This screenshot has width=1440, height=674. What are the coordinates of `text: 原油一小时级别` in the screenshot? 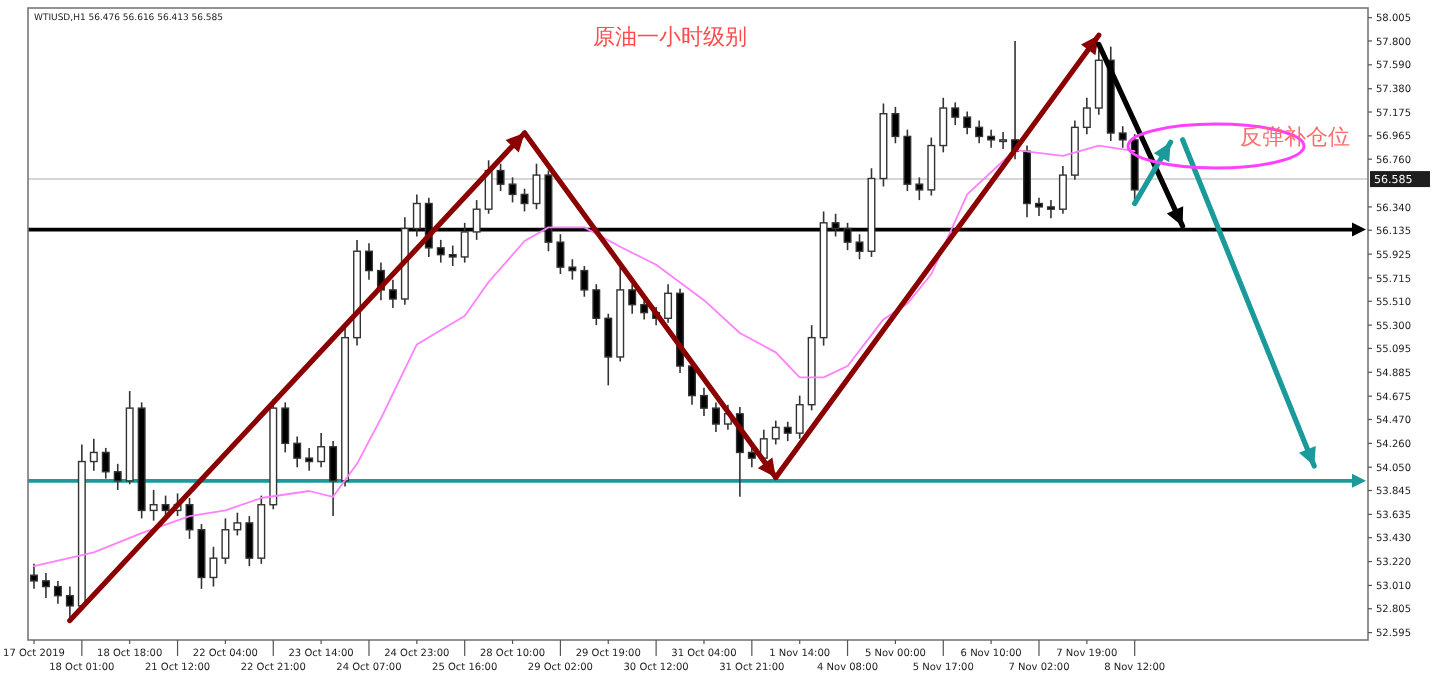 It's located at (670, 37).